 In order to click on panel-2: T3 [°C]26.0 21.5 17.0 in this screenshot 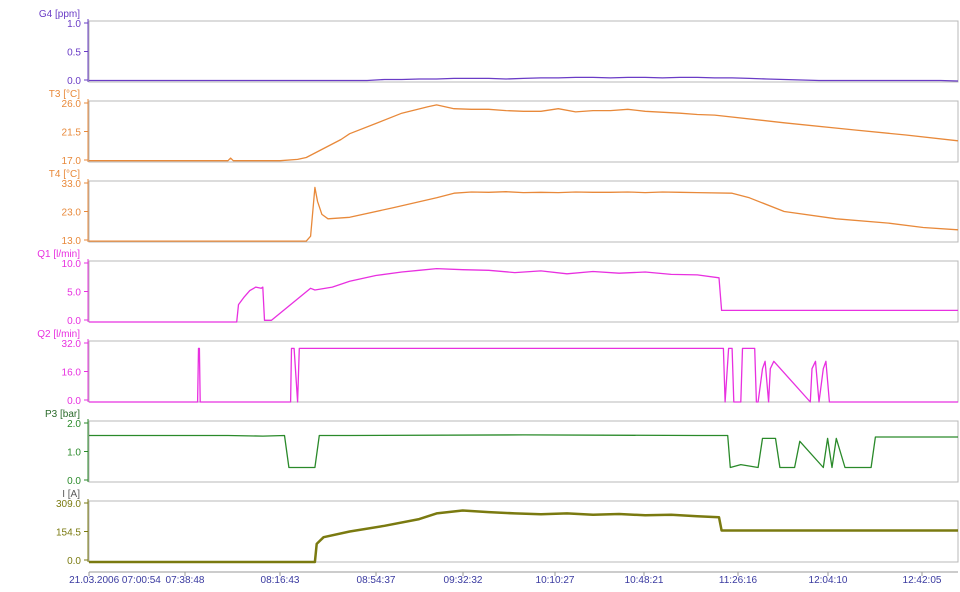, I will do `click(504, 128)`.